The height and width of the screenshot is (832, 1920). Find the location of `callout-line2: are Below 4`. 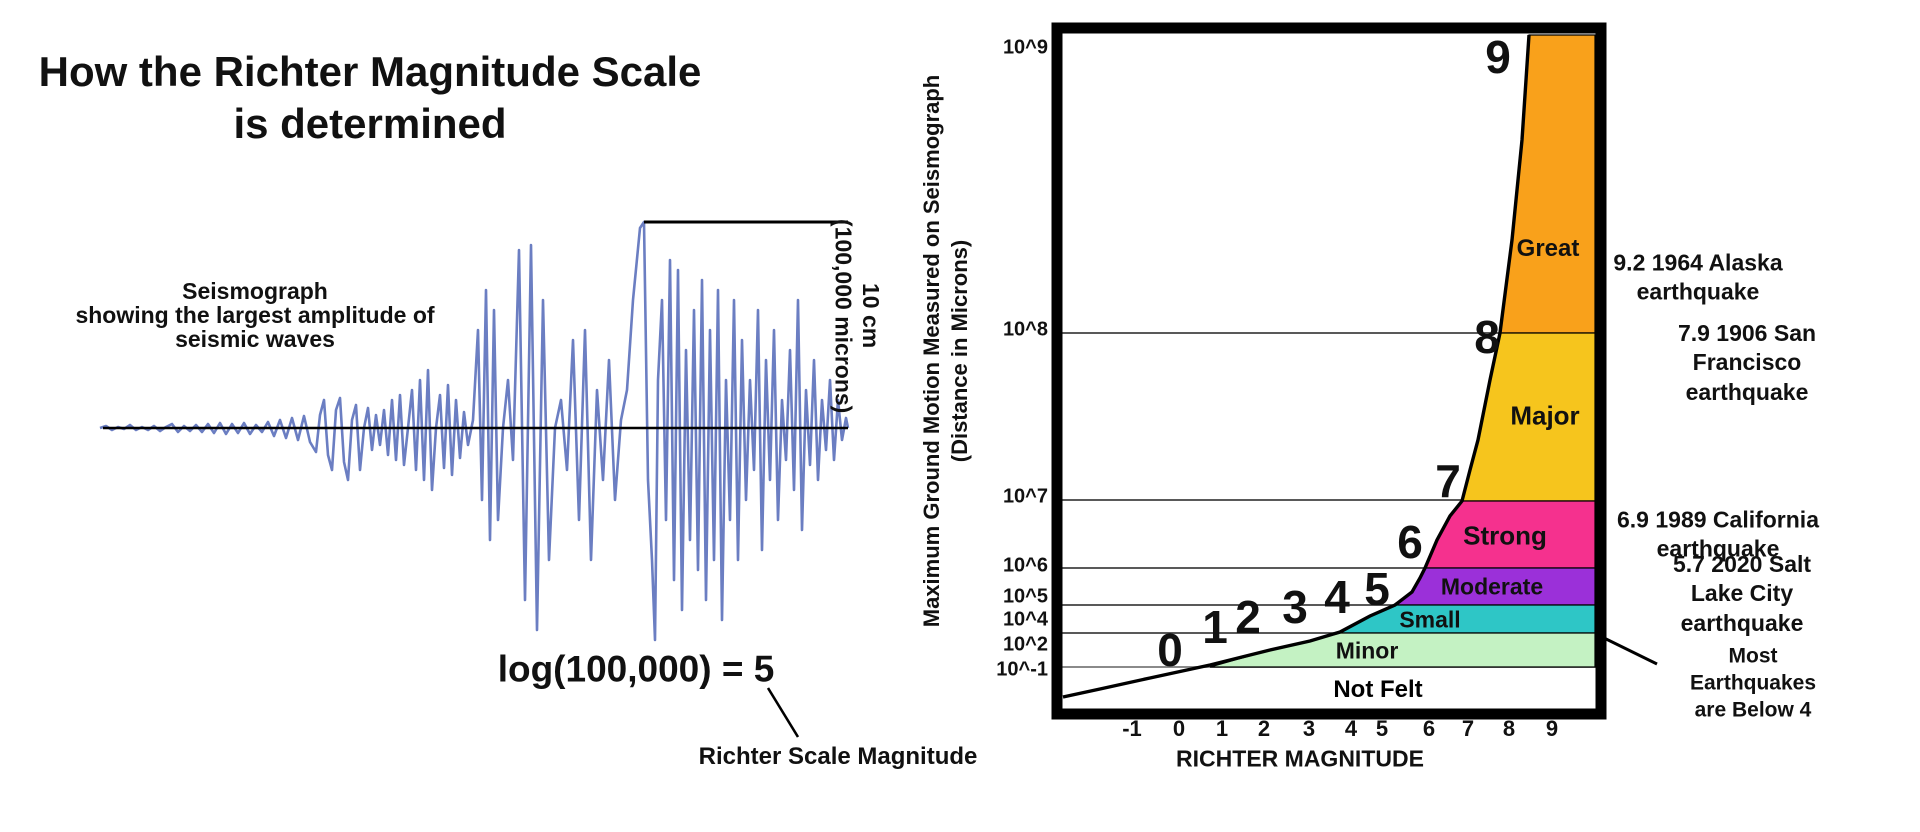

callout-line2: are Below 4 is located at coordinates (1753, 710).